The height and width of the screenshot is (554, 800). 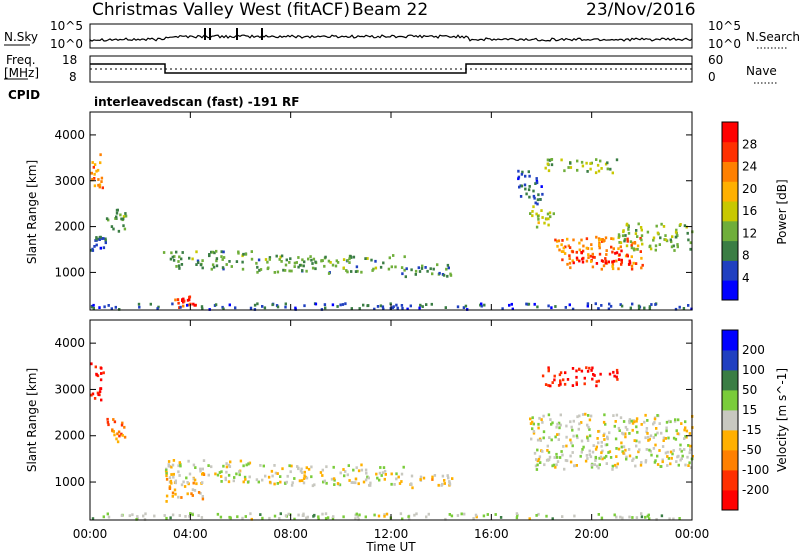 What do you see at coordinates (391, 38) in the screenshot?
I see `noise-line` at bounding box center [391, 38].